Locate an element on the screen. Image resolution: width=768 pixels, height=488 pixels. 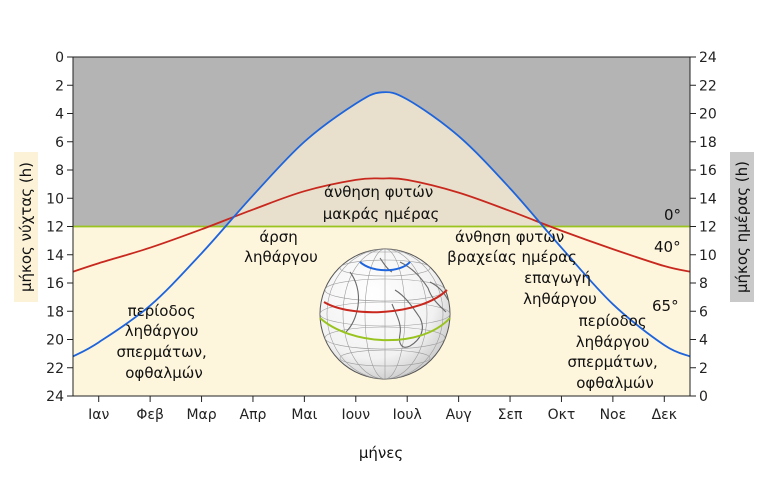
y-left-tick-label: 4 is located at coordinates (59, 115).